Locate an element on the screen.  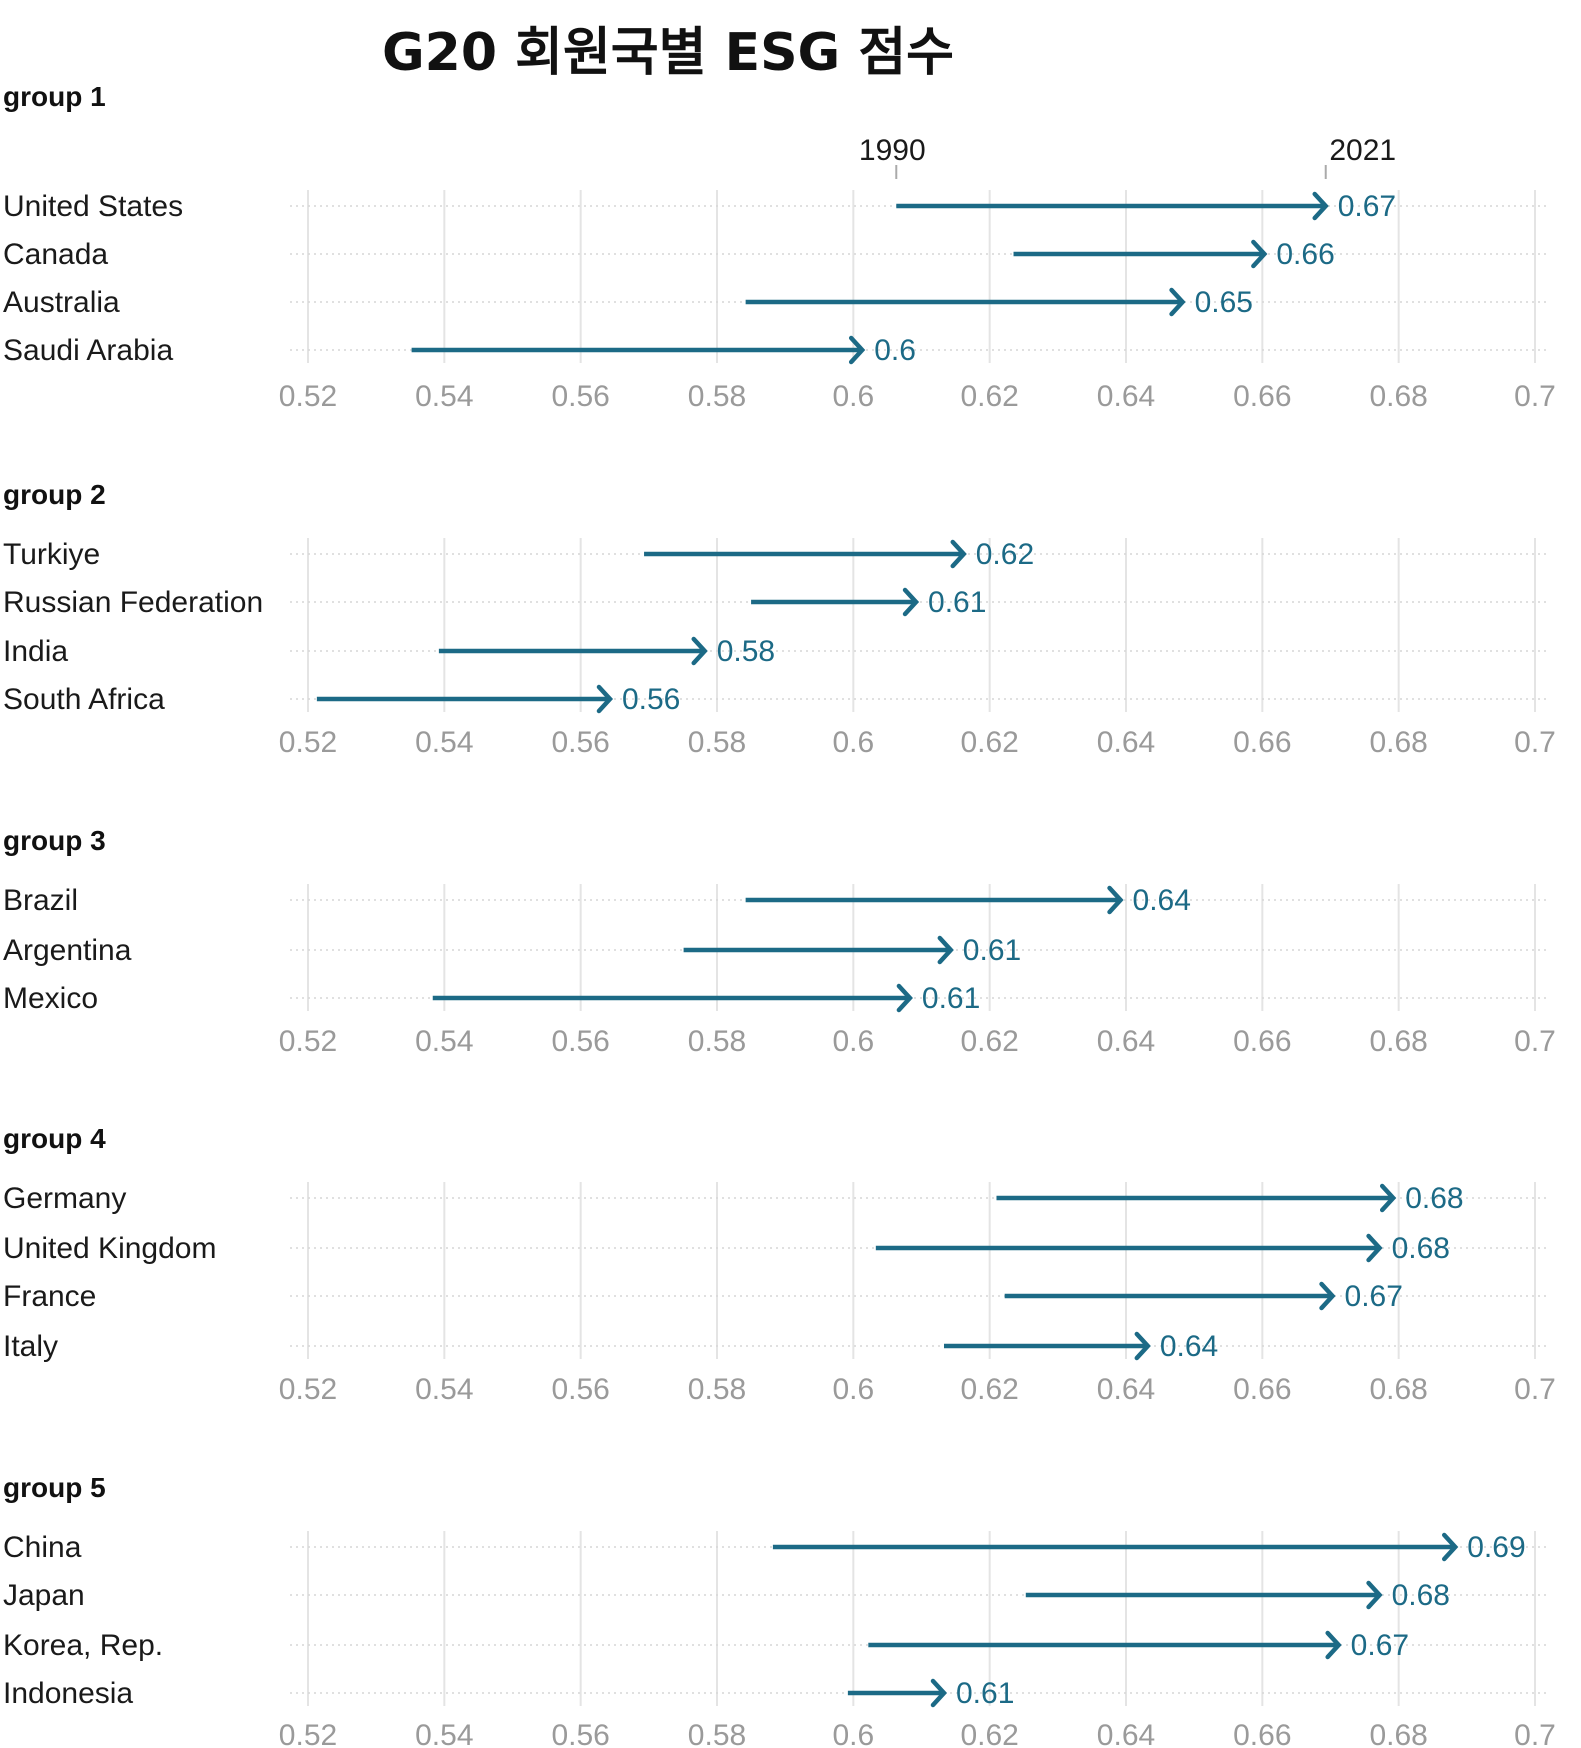
value-label: 0.69 is located at coordinates (1496, 1547).